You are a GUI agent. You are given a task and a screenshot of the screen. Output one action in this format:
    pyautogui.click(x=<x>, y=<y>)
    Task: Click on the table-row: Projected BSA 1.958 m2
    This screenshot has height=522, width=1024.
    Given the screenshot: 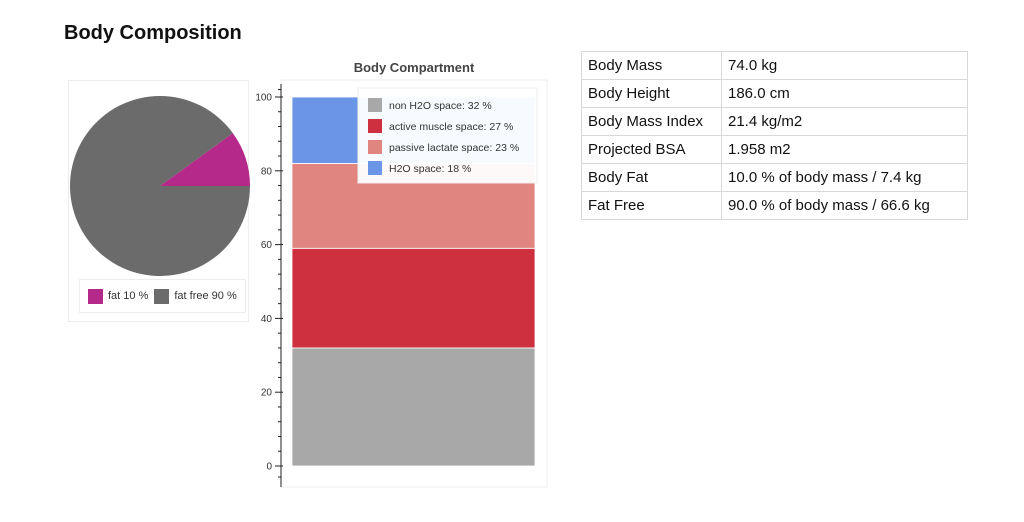 What is the action you would take?
    pyautogui.click(x=774, y=149)
    